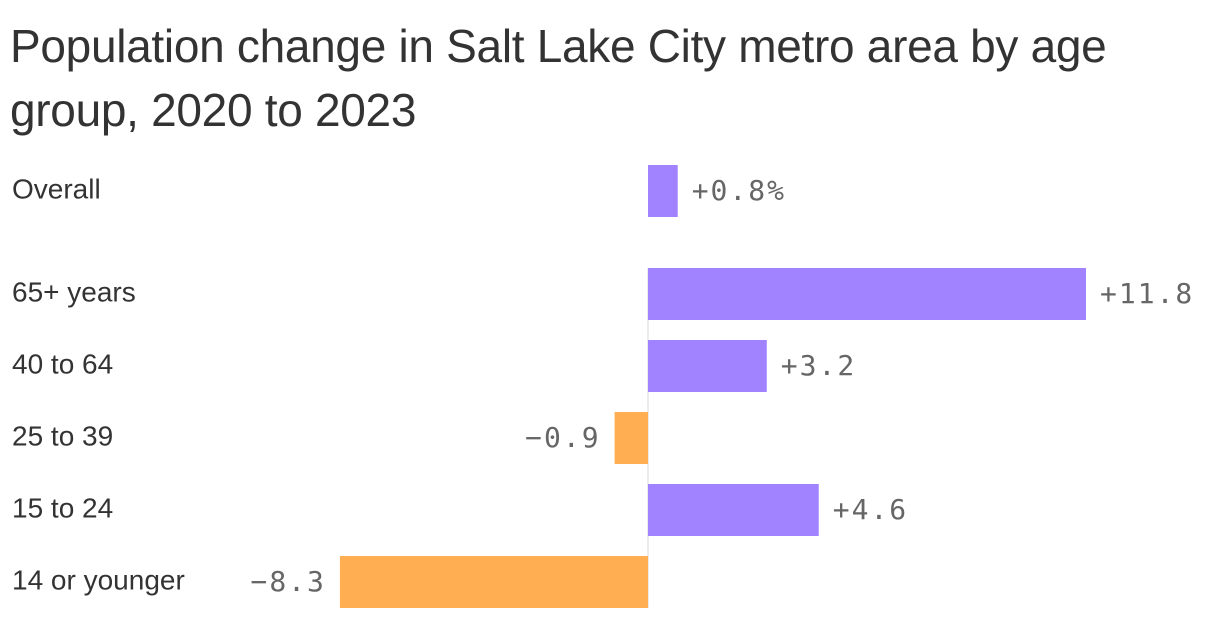 This screenshot has height=618, width=1220. Describe the element at coordinates (870, 509) in the screenshot. I see `value-label-15-to-24: +4.6` at that location.